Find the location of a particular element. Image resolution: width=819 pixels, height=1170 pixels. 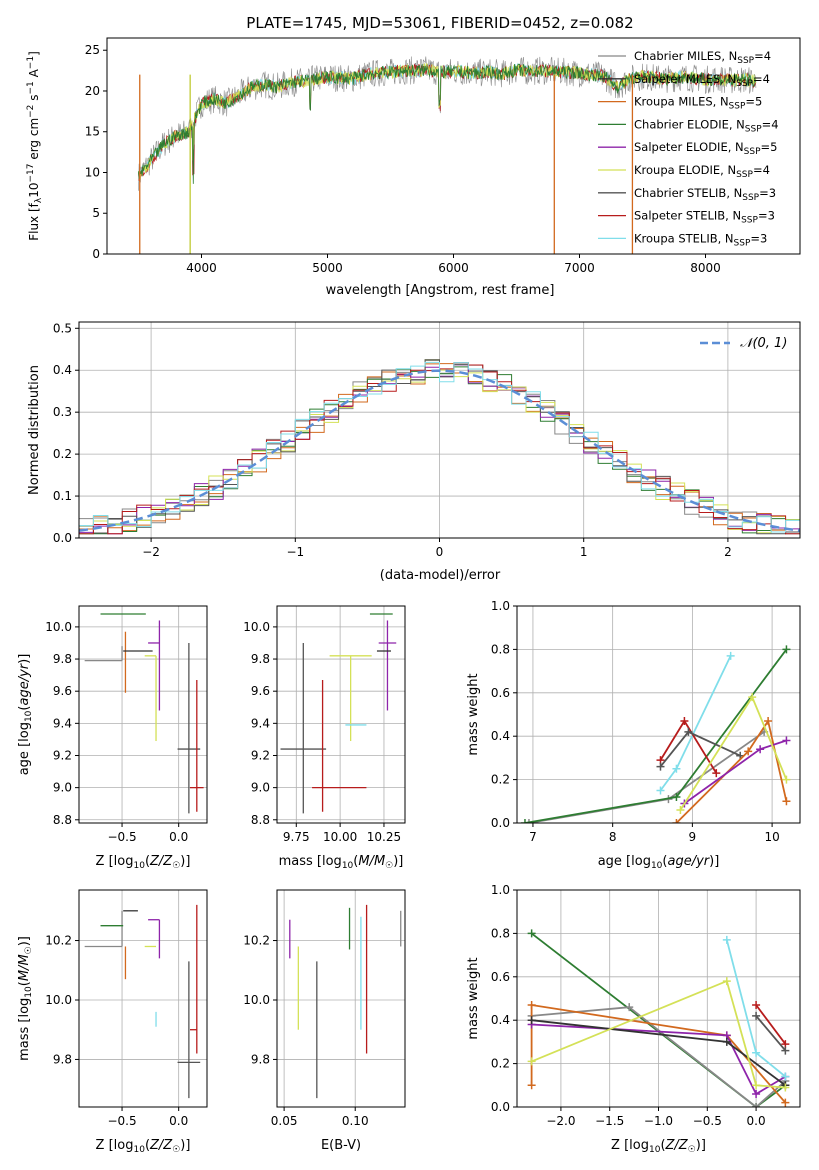

legend-label: Kroupa STELIB, NSSP=3 is located at coordinates (700, 239).